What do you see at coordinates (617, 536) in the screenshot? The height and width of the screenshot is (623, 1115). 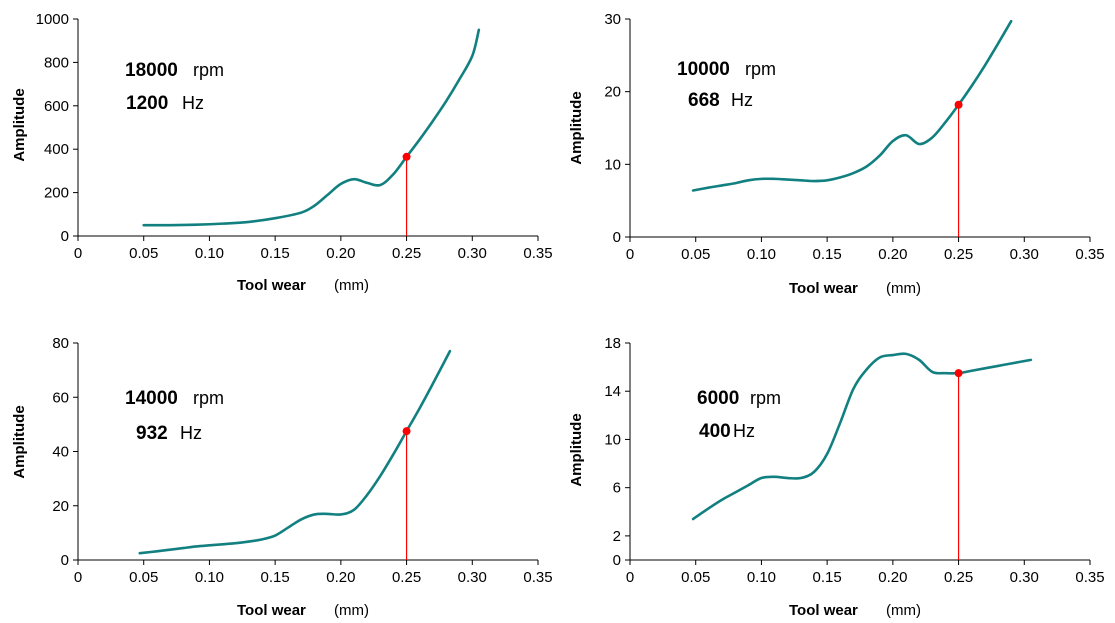 I see `y-tick-label: 2` at bounding box center [617, 536].